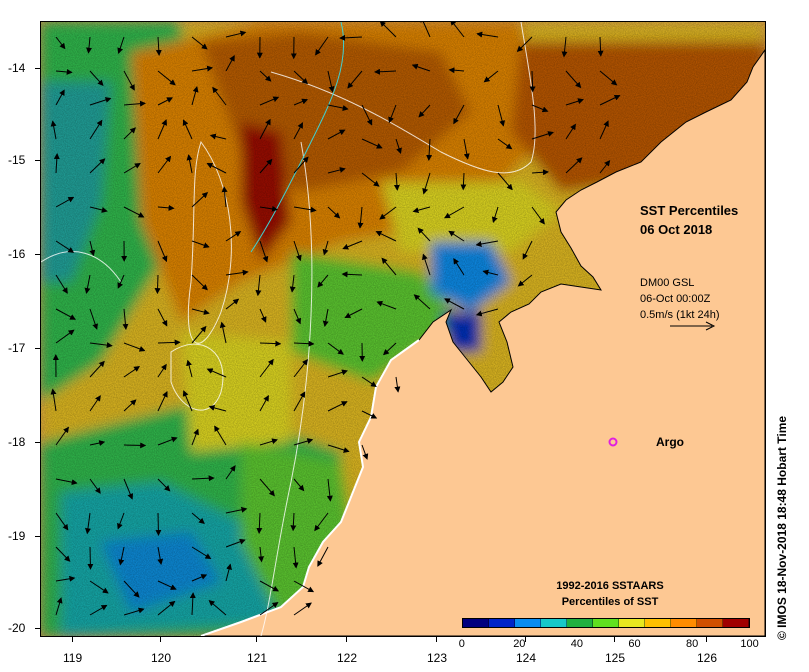 Image resolution: width=809 pixels, height=672 pixels. Describe the element at coordinates (161, 658) in the screenshot. I see `lon-tick-label: 120` at that location.